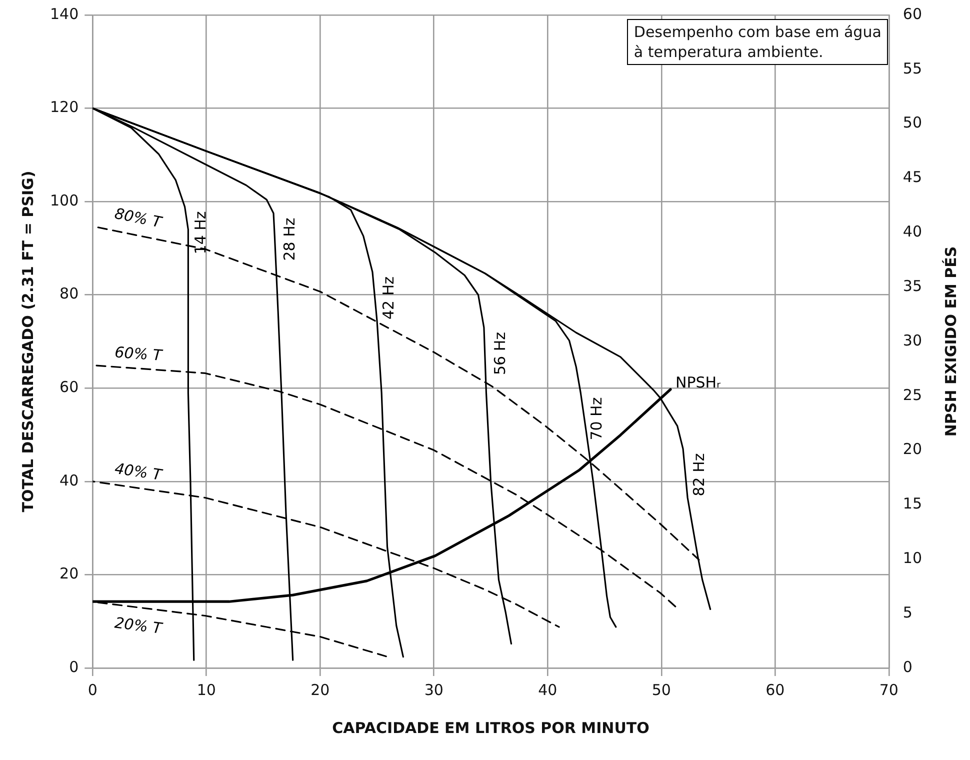 This screenshot has height=760, width=970. Describe the element at coordinates (699, 474) in the screenshot. I see `text: 82 Hz` at that location.